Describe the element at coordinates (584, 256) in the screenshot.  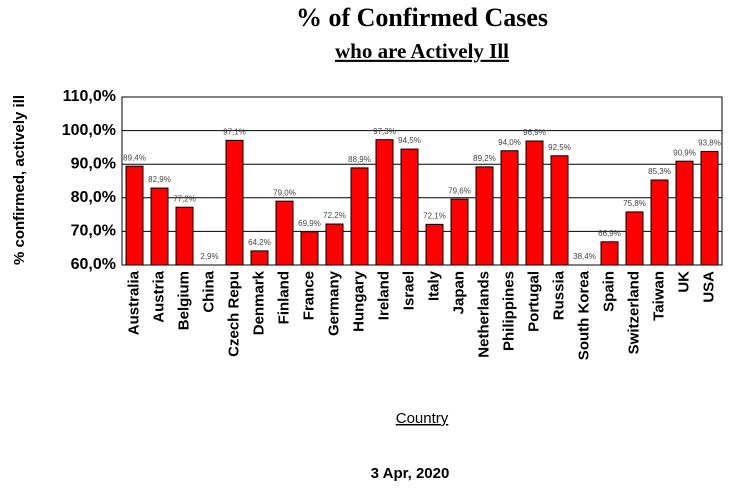
I see `data-label: 38,4%` at that location.